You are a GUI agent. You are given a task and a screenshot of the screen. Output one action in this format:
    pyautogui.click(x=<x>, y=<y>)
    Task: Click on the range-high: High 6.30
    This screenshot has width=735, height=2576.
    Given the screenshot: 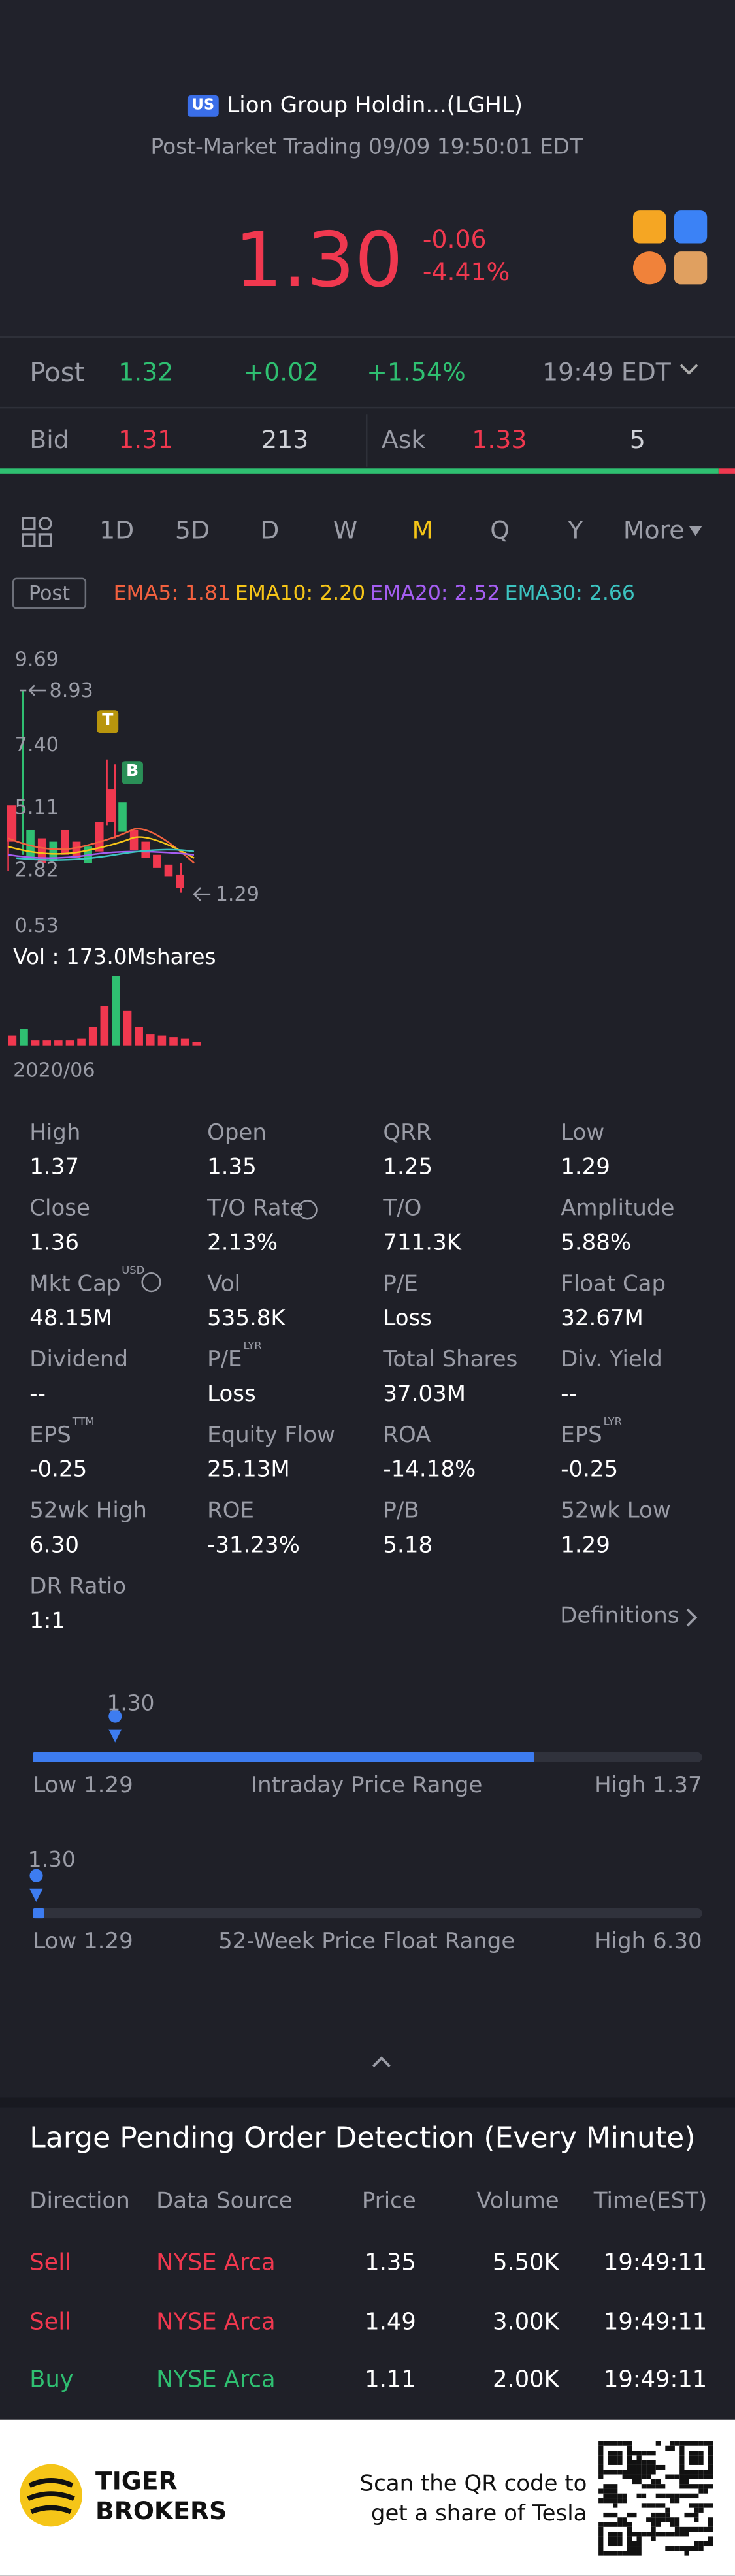 What is the action you would take?
    pyautogui.click(x=648, y=1942)
    